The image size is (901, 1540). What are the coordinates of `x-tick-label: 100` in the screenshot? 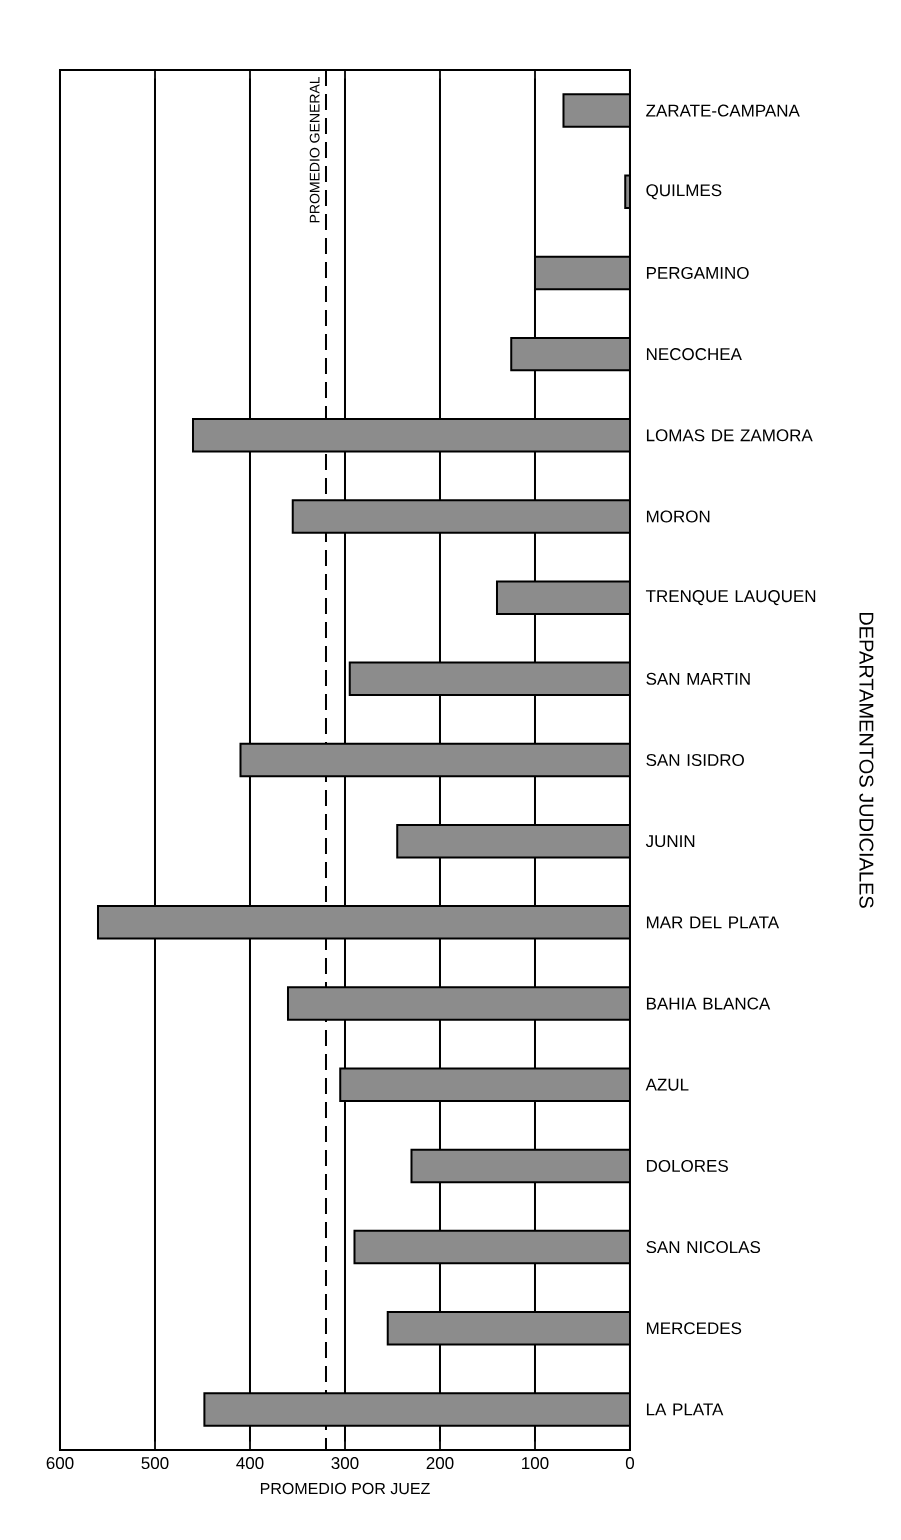 It's located at (535, 1463).